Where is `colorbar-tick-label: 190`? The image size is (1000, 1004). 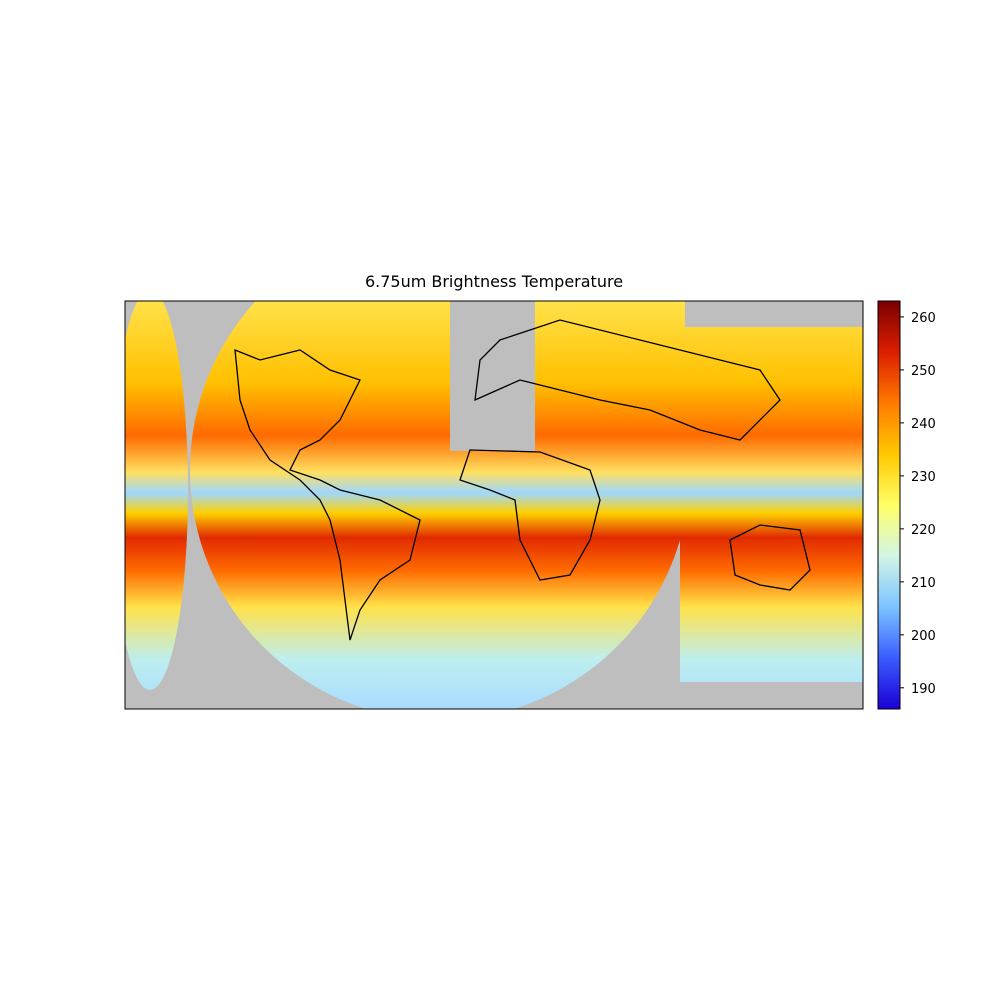
colorbar-tick-label: 190 is located at coordinates (923, 689).